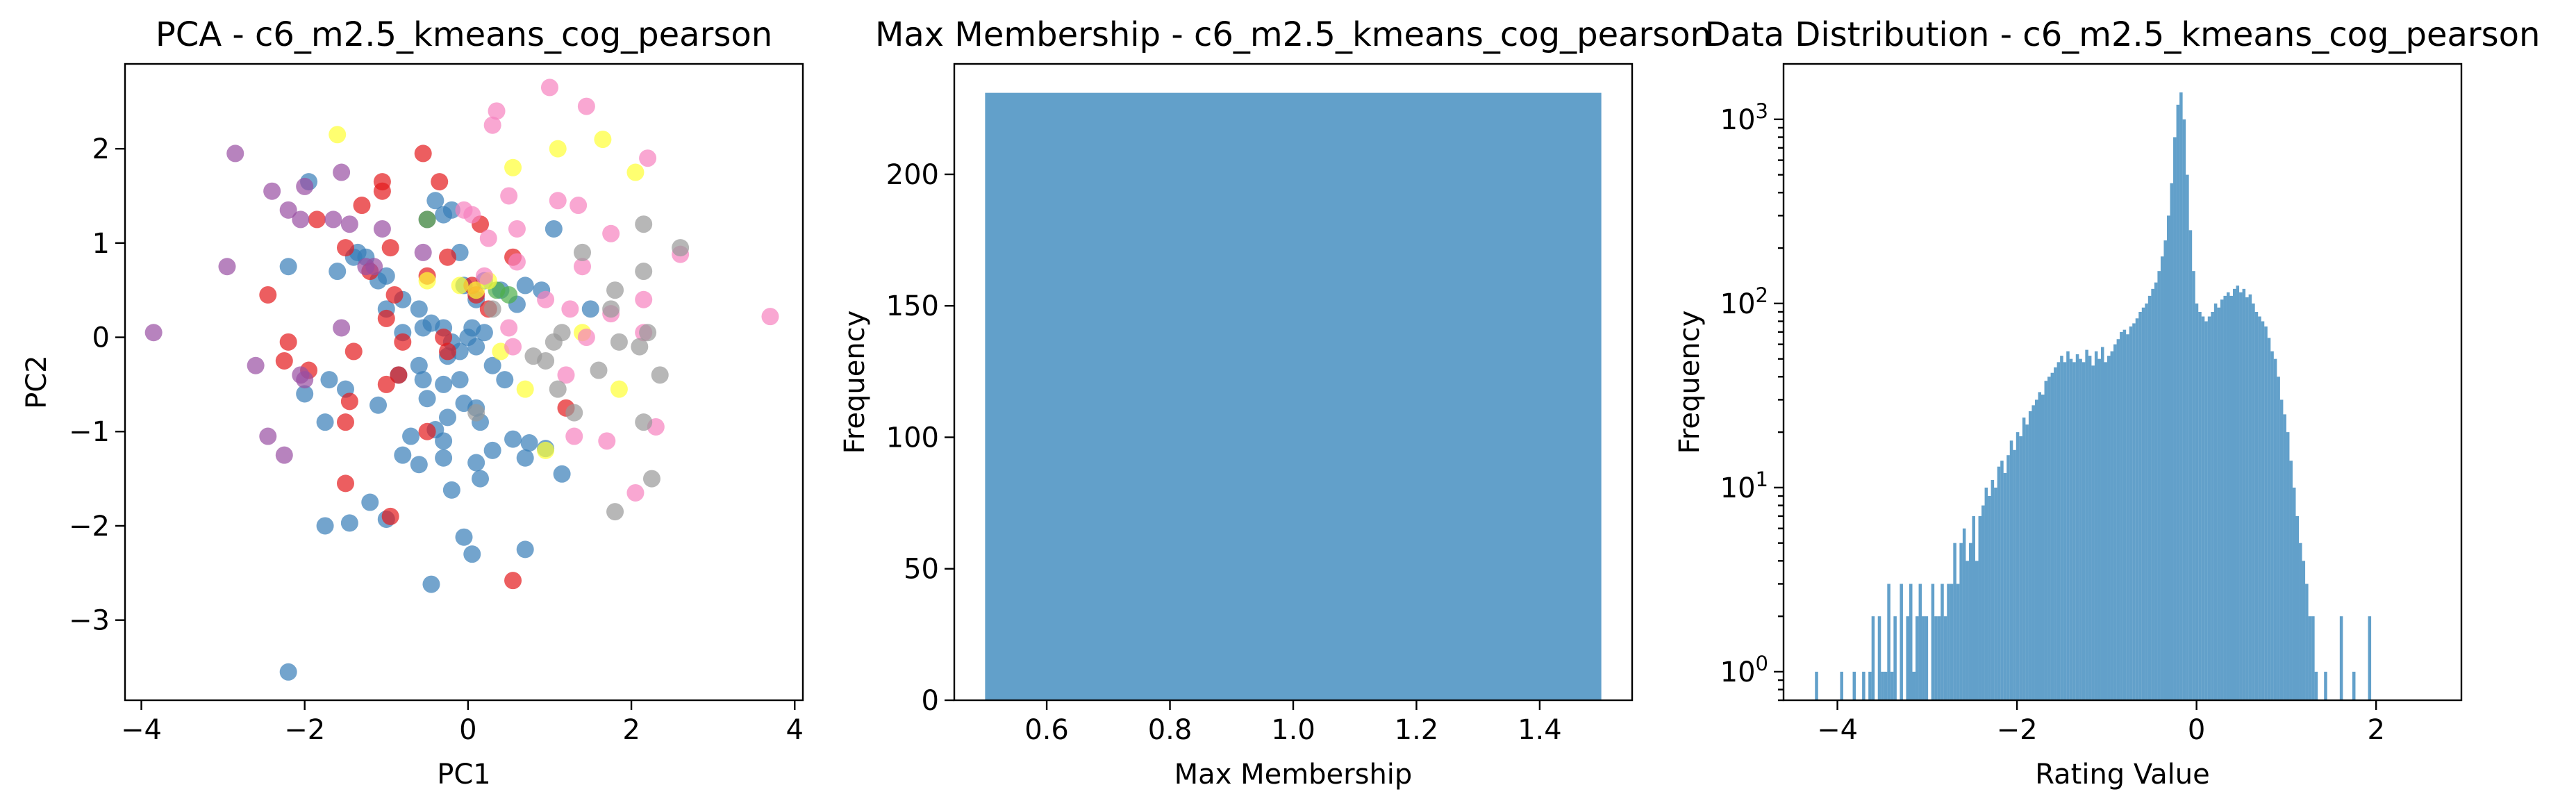 The width and height of the screenshot is (2576, 810). Describe the element at coordinates (89, 432) in the screenshot. I see `pca-y-tick-label: −1` at that location.